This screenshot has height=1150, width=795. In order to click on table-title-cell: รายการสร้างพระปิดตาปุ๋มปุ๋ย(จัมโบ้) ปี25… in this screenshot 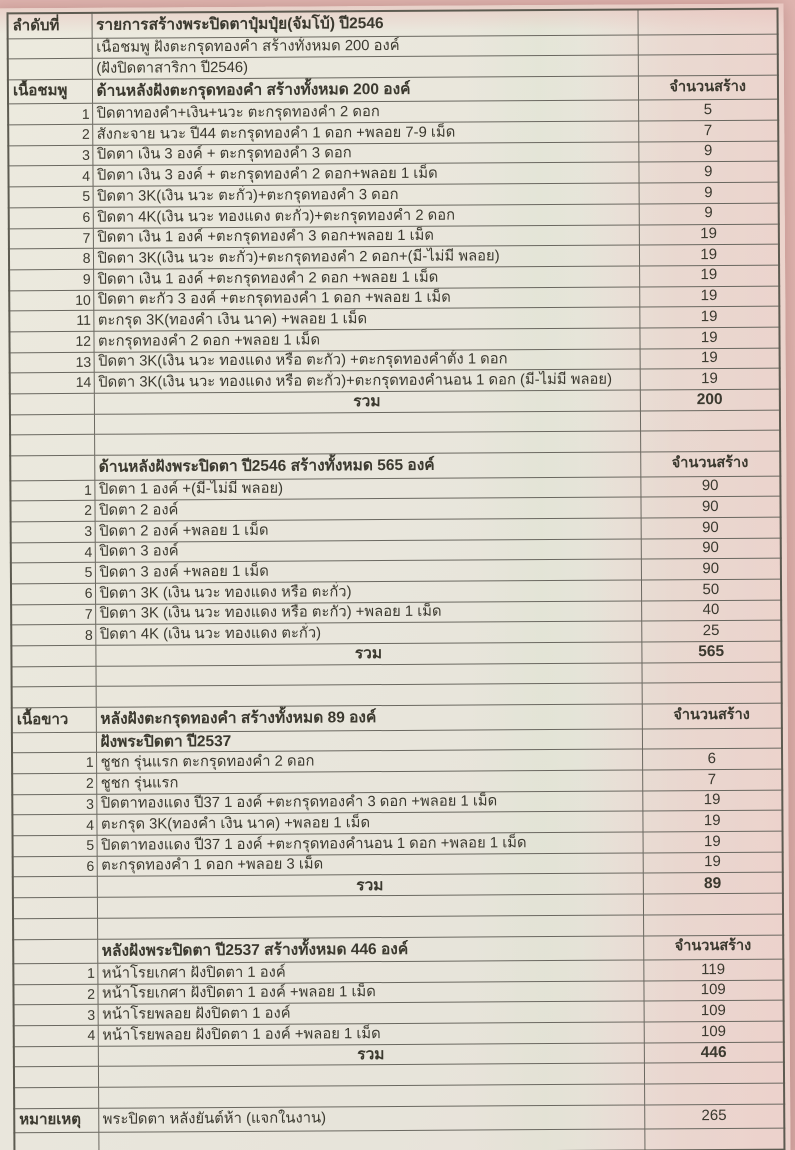, I will do `click(364, 23)`.